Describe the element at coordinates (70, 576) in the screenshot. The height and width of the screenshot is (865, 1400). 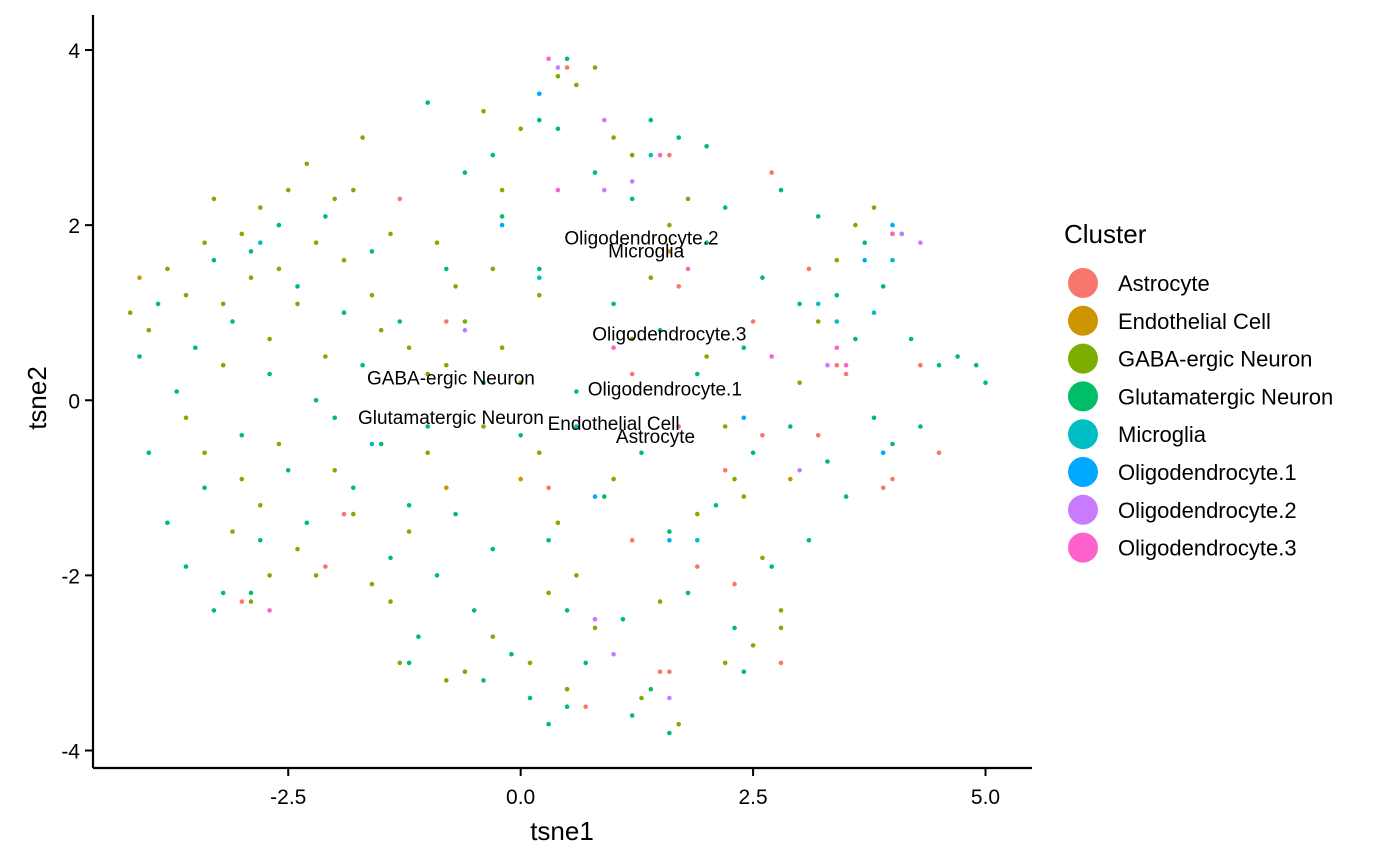
I see `y-tick-label: -2` at that location.